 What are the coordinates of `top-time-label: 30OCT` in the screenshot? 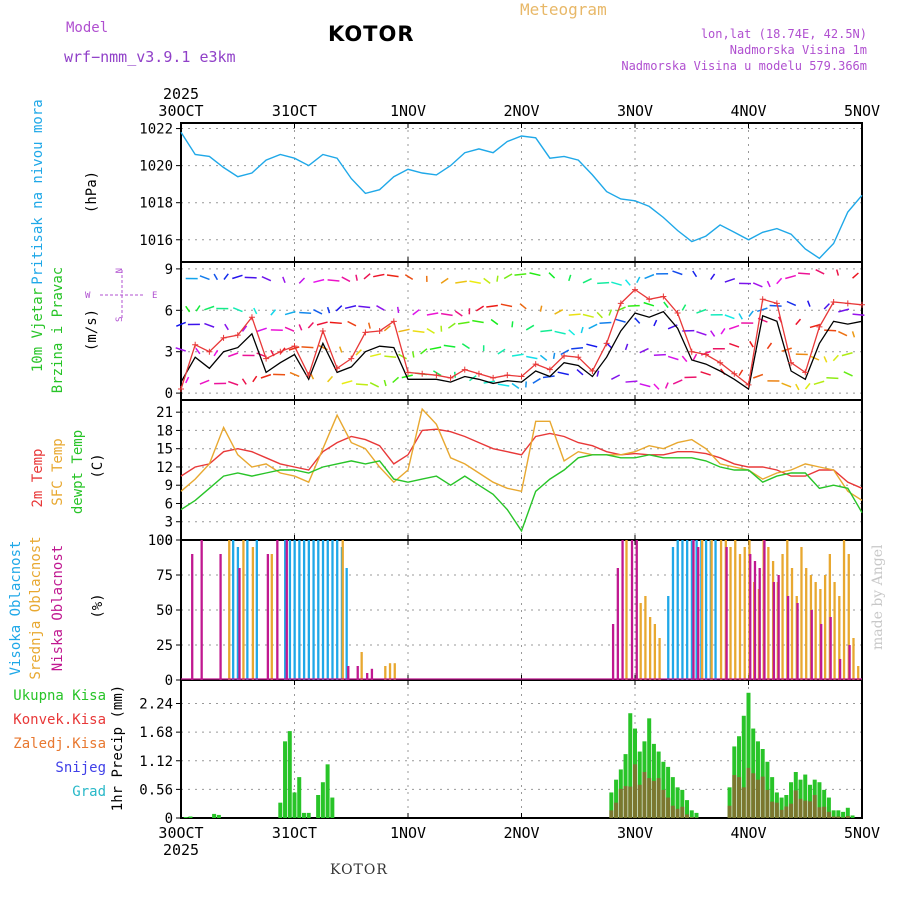 It's located at (180, 111).